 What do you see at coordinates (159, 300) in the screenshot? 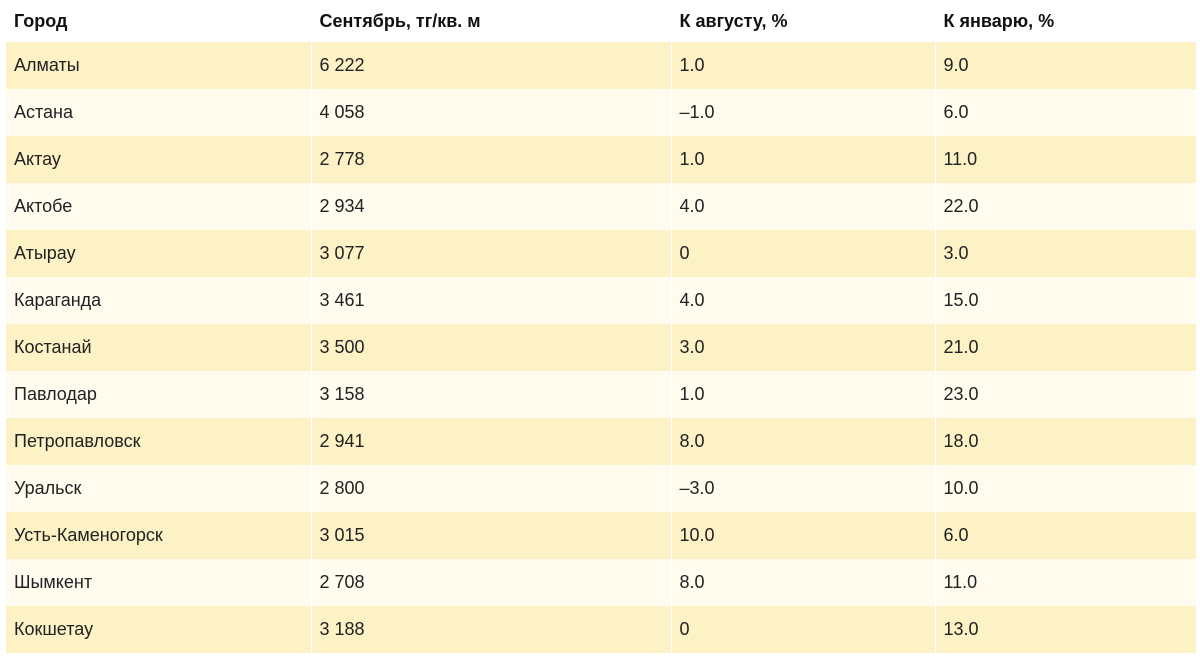
I see `cell-city: Караганда` at bounding box center [159, 300].